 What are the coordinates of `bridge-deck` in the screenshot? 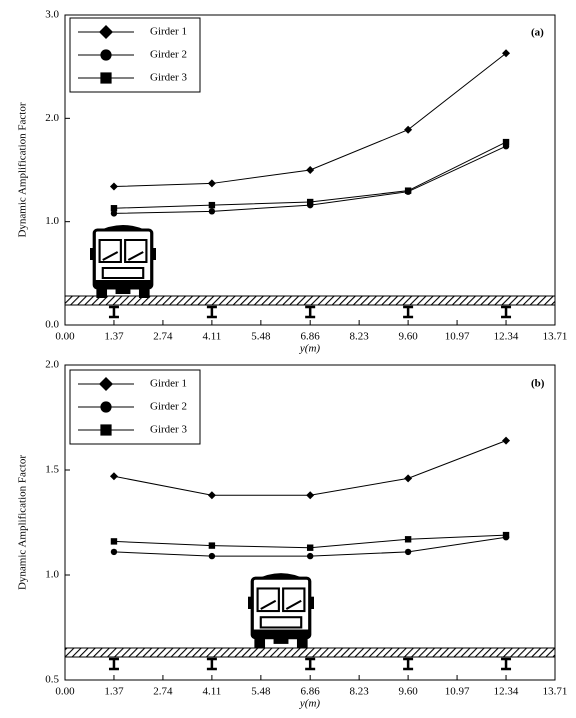 It's located at (310, 300).